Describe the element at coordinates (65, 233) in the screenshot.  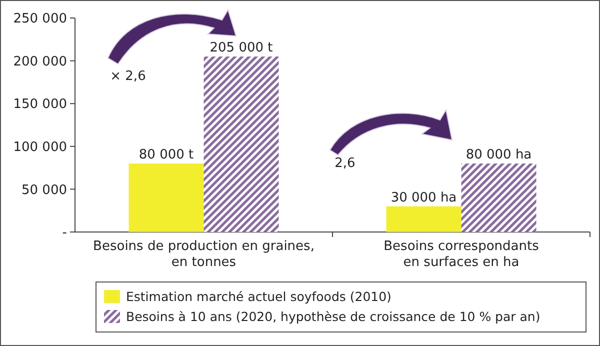
I see `y-tick-label: -` at that location.